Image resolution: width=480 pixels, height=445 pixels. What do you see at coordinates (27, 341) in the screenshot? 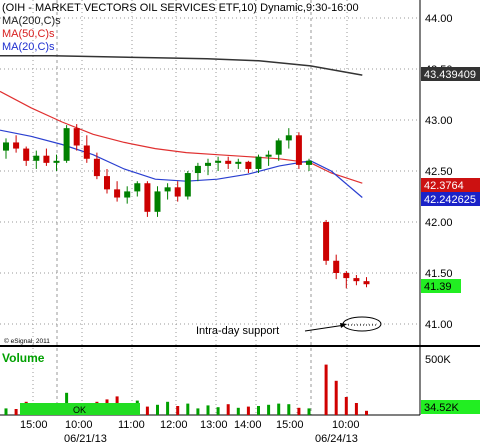
I see `copyright-text: © eSignal, 2011` at bounding box center [27, 341].